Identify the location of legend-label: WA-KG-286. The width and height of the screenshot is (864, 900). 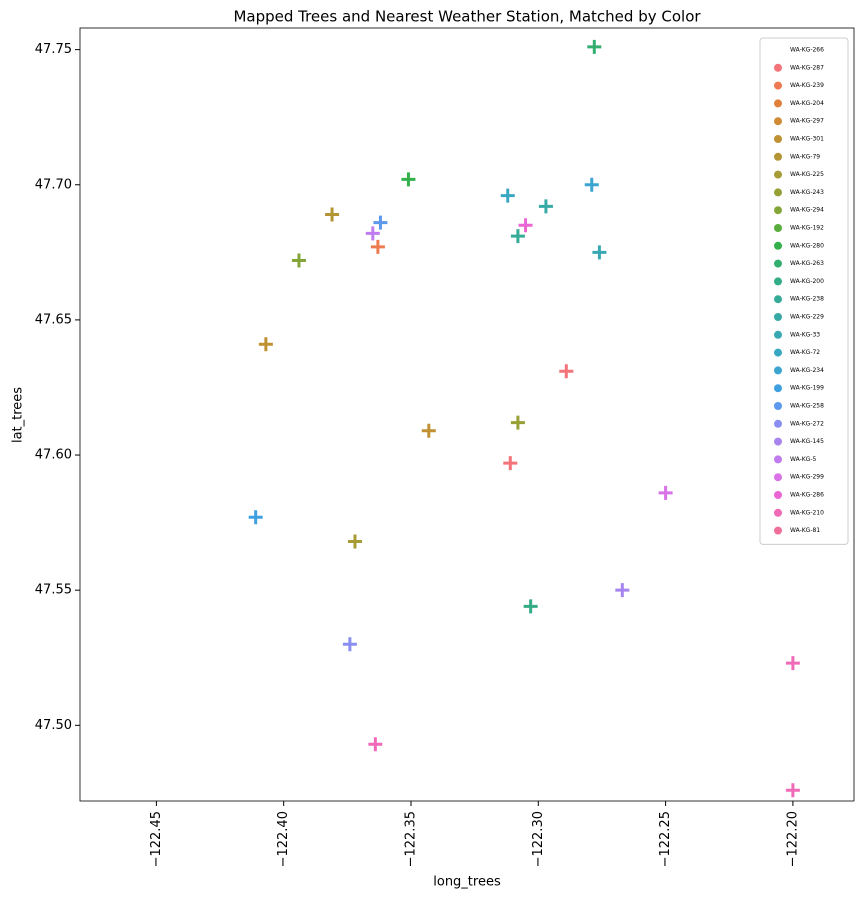
(807, 495).